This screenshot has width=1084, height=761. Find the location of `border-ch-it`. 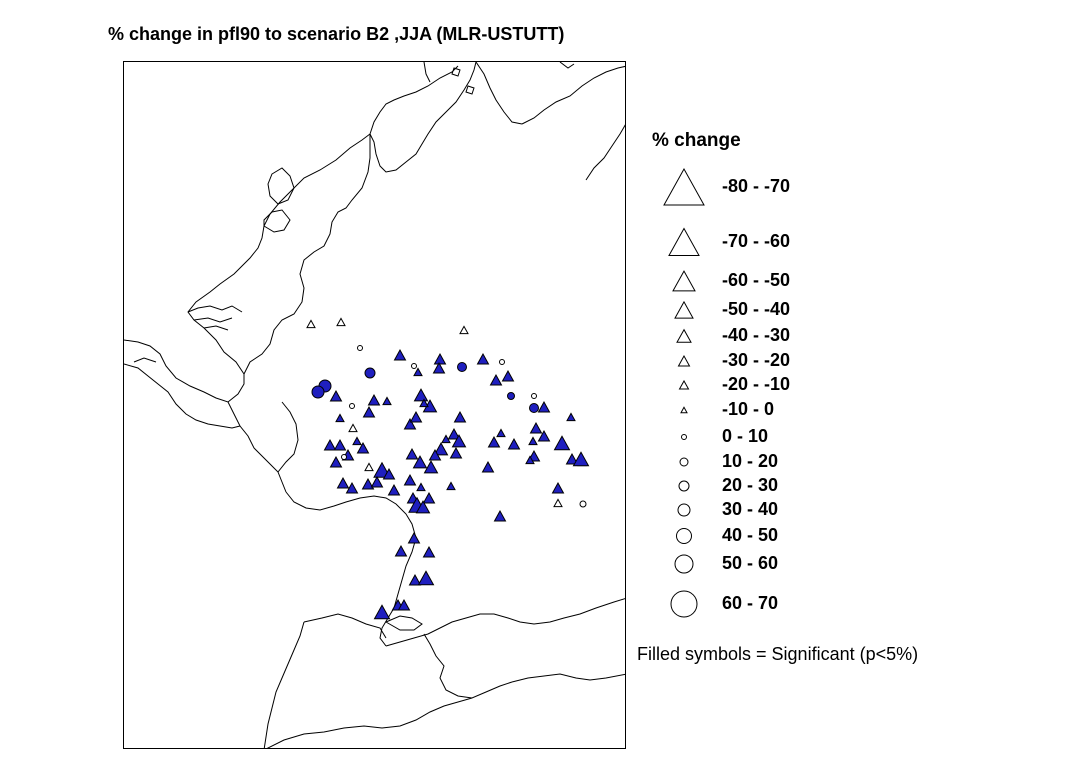

border-ch-it is located at coordinates (369, 722).